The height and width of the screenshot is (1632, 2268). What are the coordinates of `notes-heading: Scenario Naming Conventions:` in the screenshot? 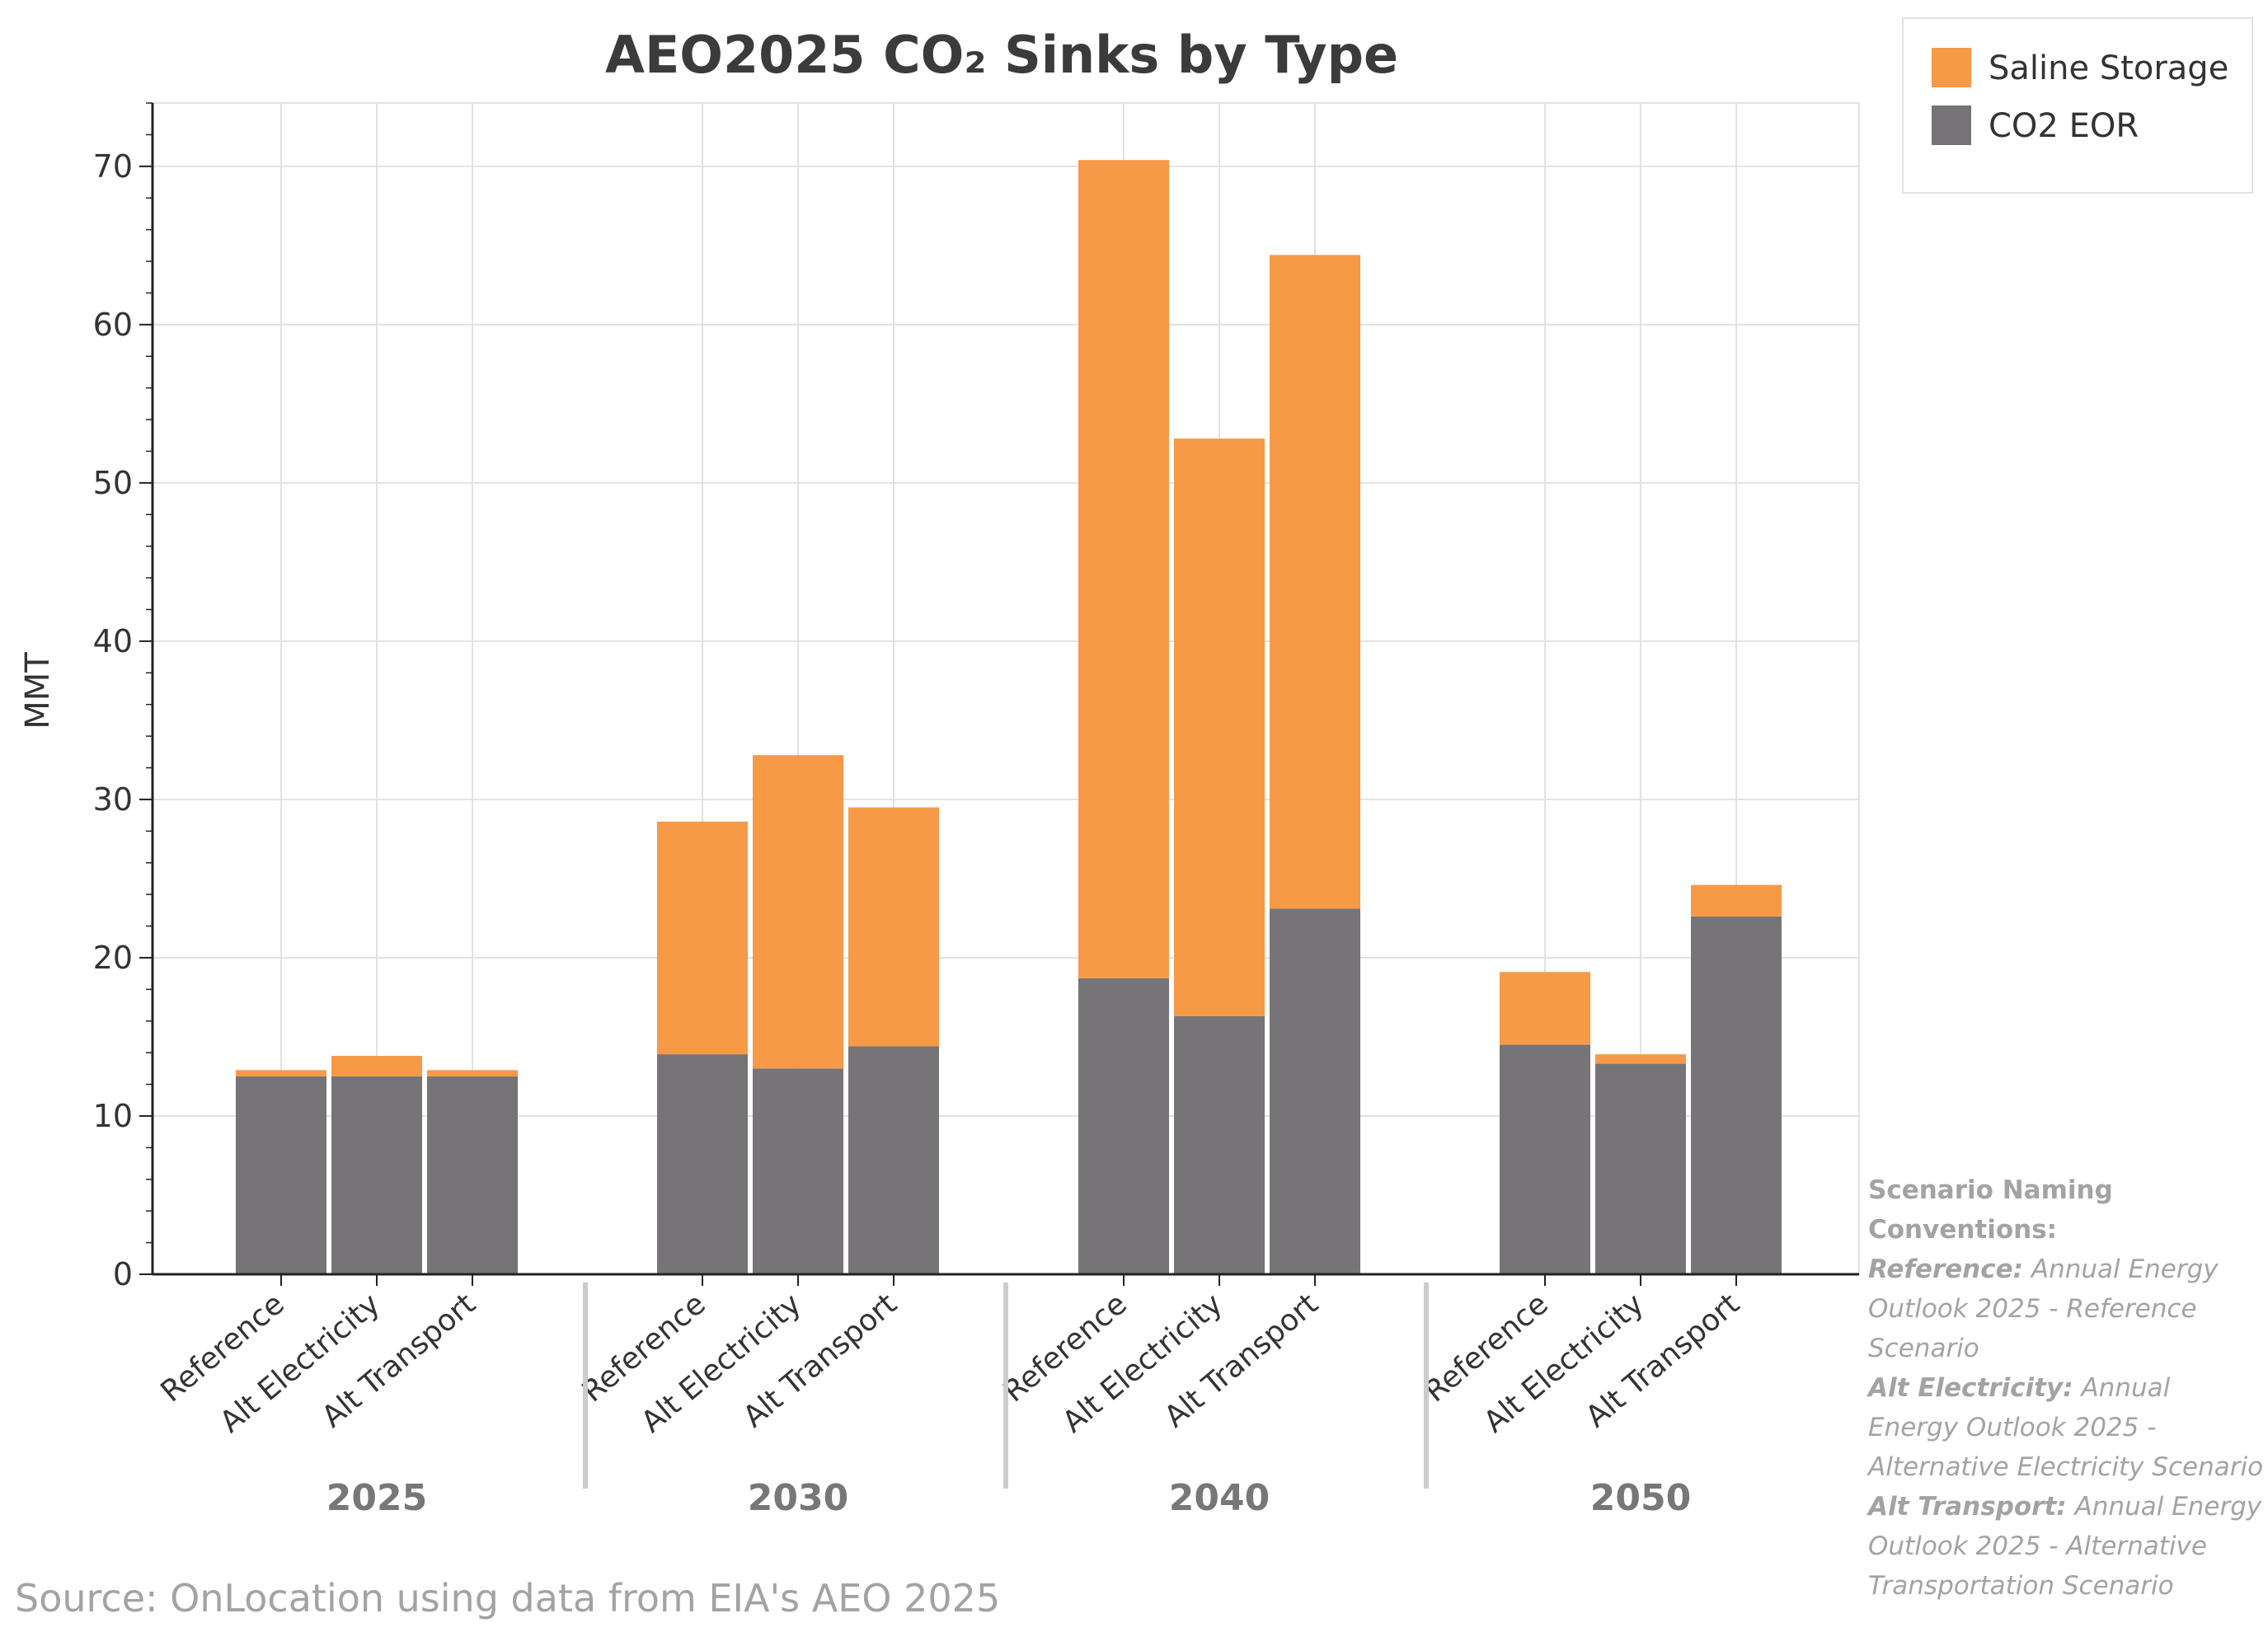 It's located at (1991, 1210).